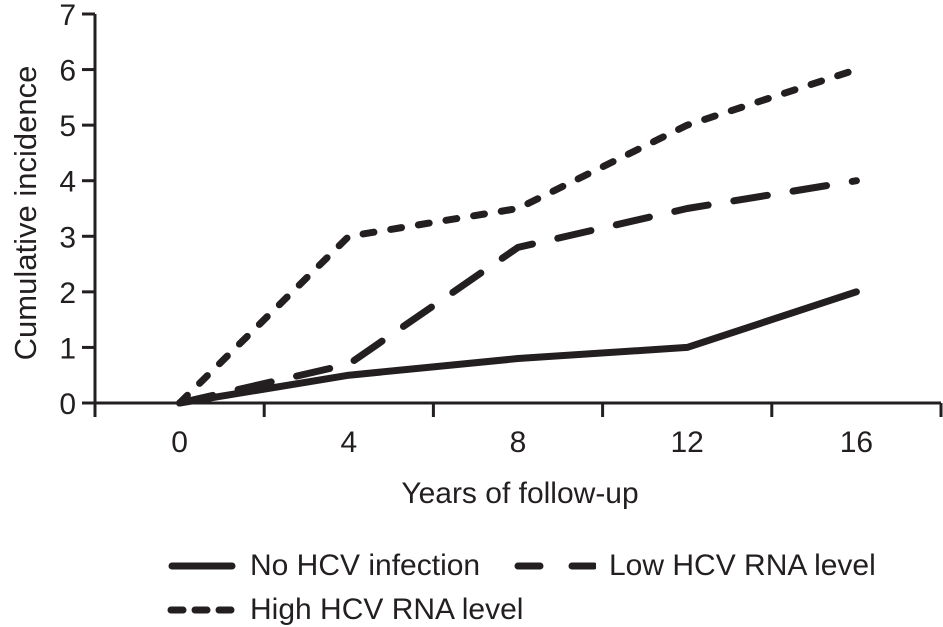 The width and height of the screenshot is (943, 627). What do you see at coordinates (67, 126) in the screenshot?
I see `y-tick-label: 5` at bounding box center [67, 126].